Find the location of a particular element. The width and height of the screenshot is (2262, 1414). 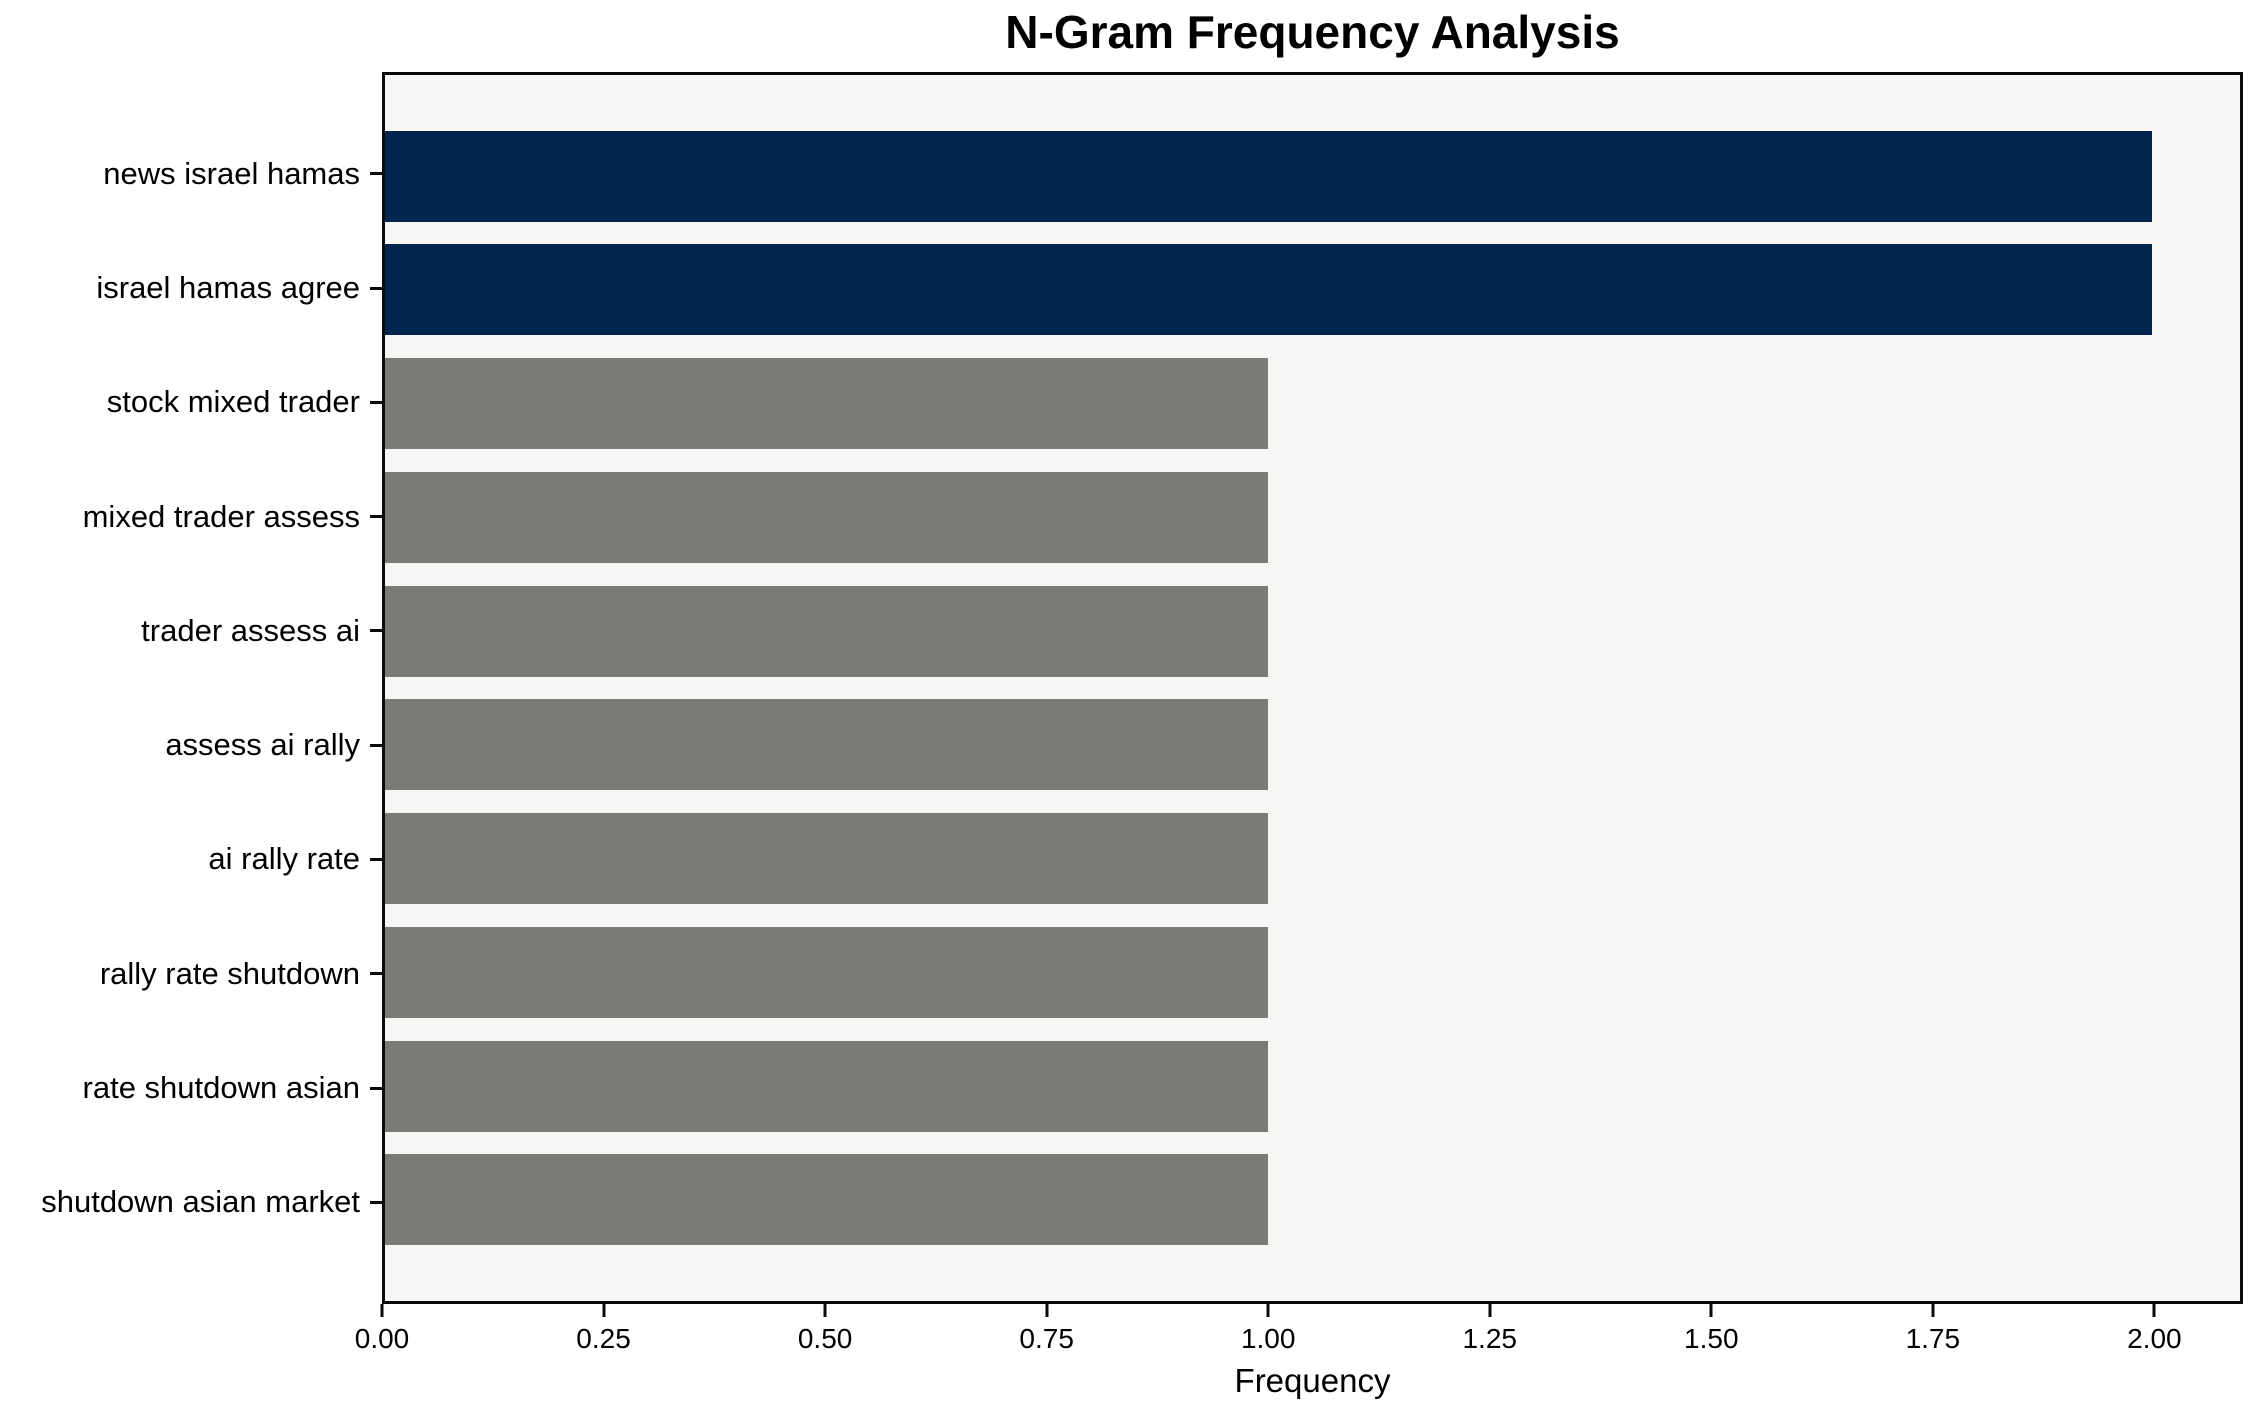

y-tick-label: shutdown asian market is located at coordinates (200, 1202).